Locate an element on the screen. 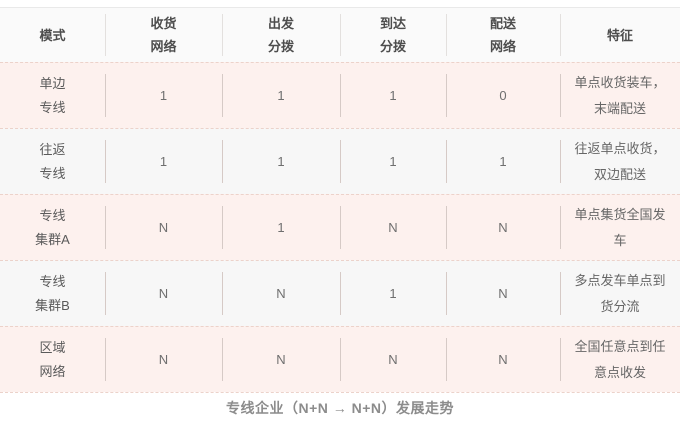 Image resolution: width=680 pixels, height=429 pixels. header-label: 特征 is located at coordinates (619, 35).